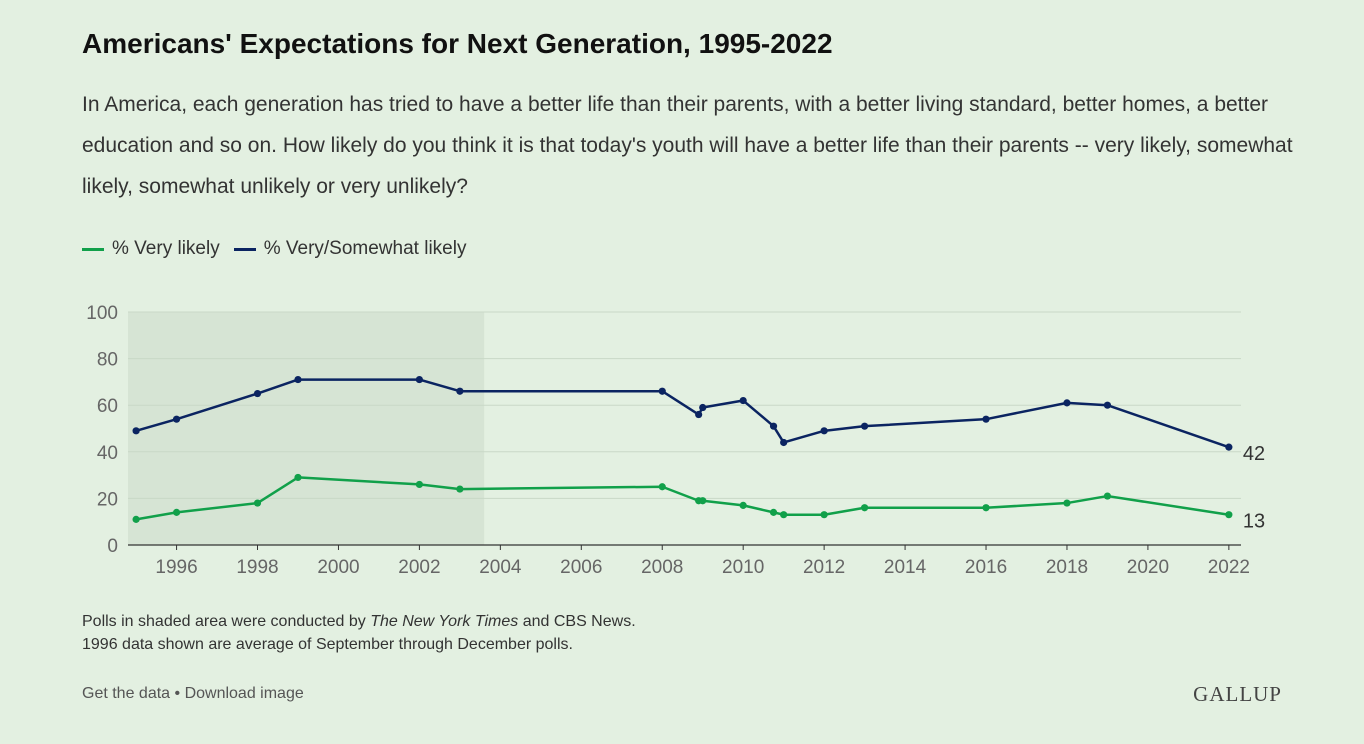 Image resolution: width=1364 pixels, height=744 pixels. Describe the element at coordinates (126, 693) in the screenshot. I see `get-data-link: Get the data` at that location.